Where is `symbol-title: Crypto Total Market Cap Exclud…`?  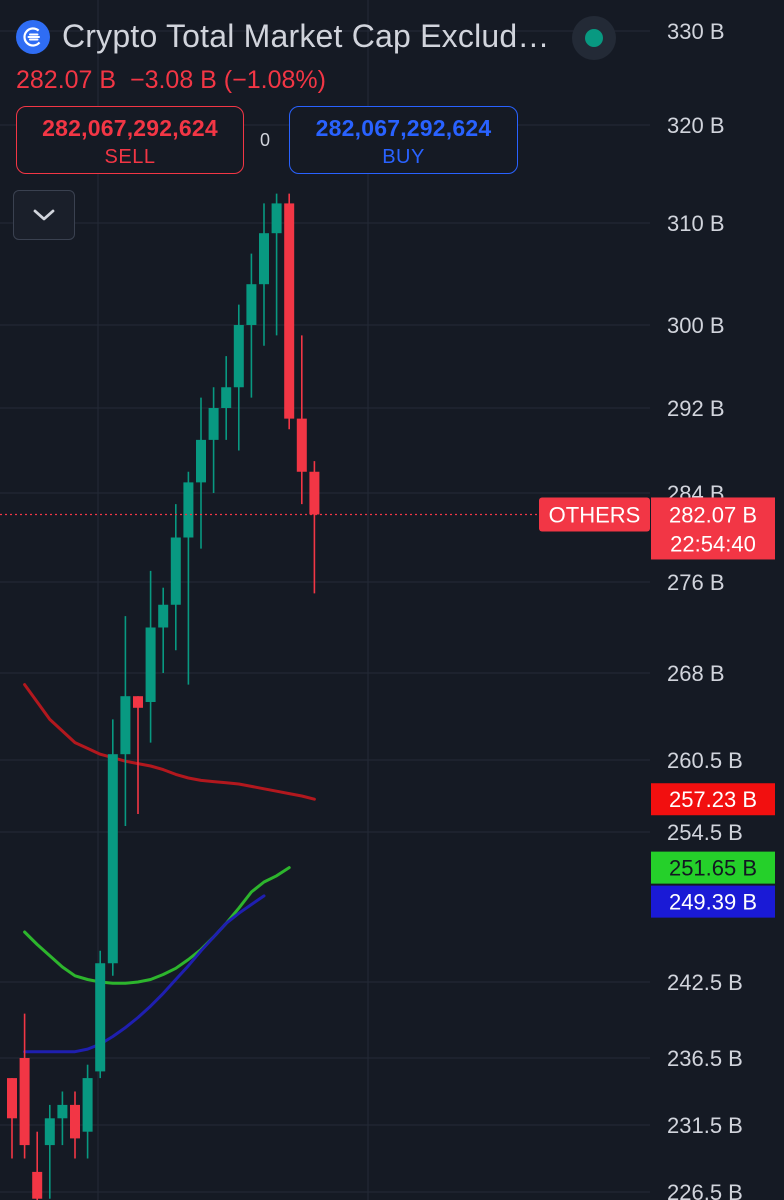 symbol-title: Crypto Total Market Cap Exclud… is located at coordinates (306, 36).